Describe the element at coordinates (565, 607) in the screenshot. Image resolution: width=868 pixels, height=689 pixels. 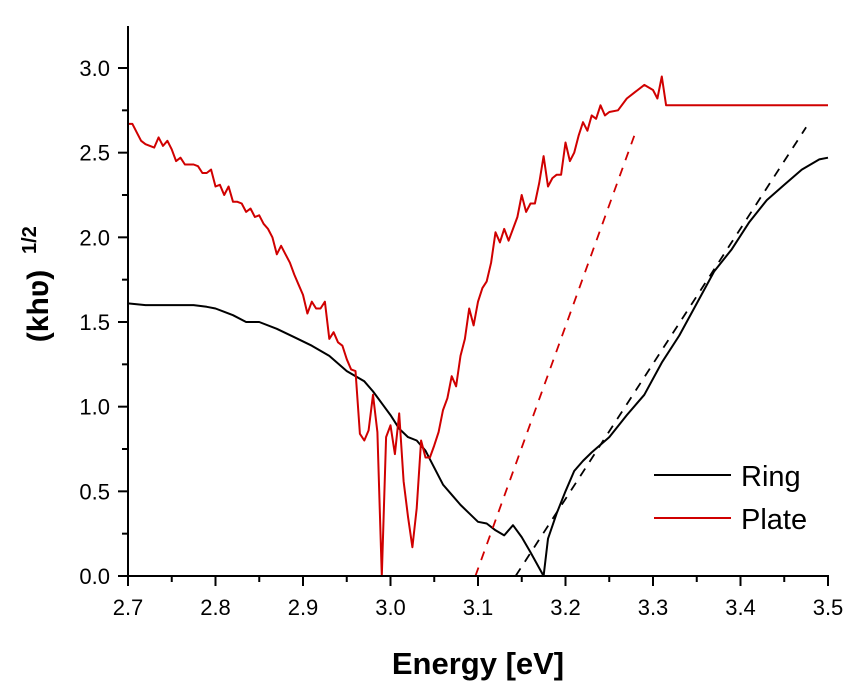
I see `x-tick-label: 3.2` at that location.